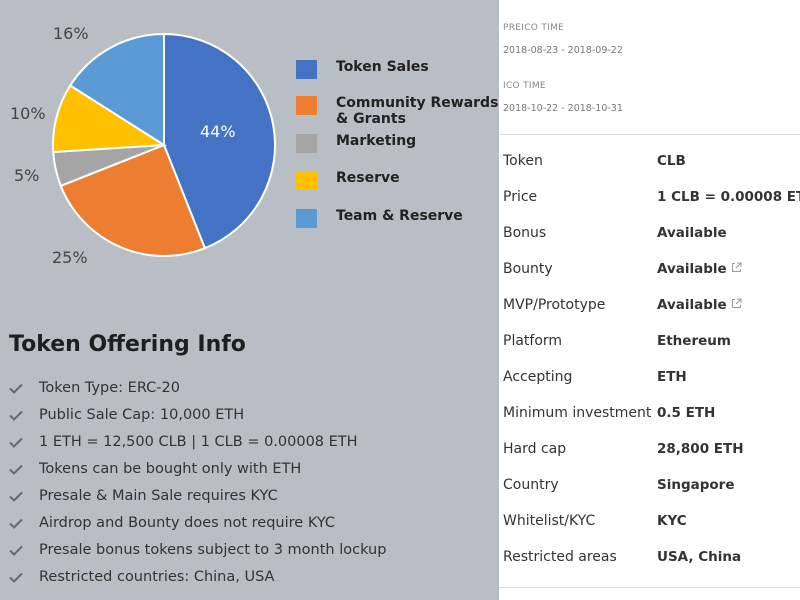  Describe the element at coordinates (538, 377) in the screenshot. I see `detail-key: Accepting` at that location.